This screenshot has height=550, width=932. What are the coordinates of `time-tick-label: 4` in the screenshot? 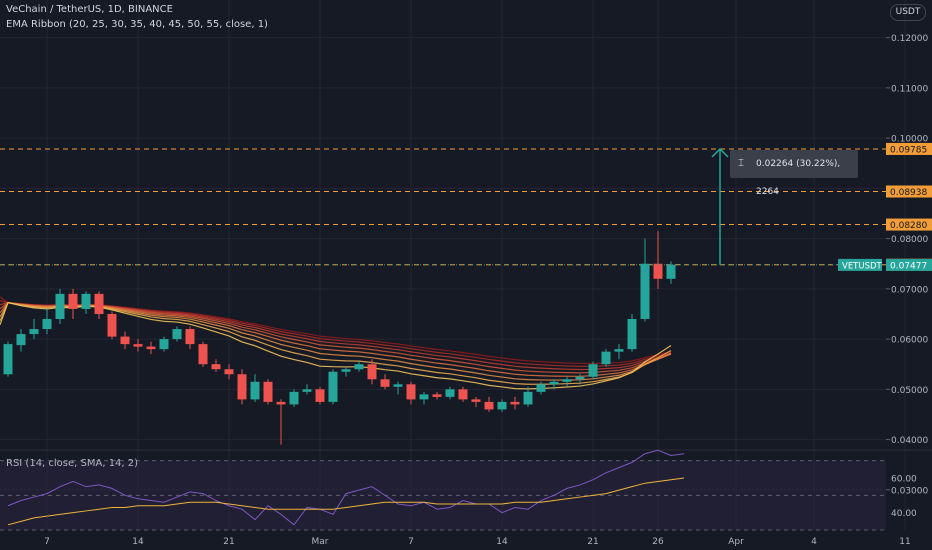 It's located at (814, 542).